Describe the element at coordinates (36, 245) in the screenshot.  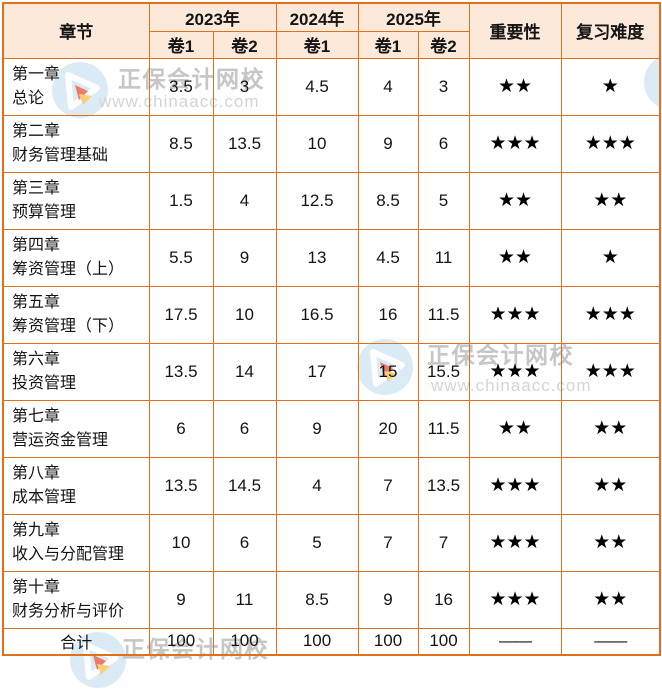
I see `chapter-number: 第四章` at that location.